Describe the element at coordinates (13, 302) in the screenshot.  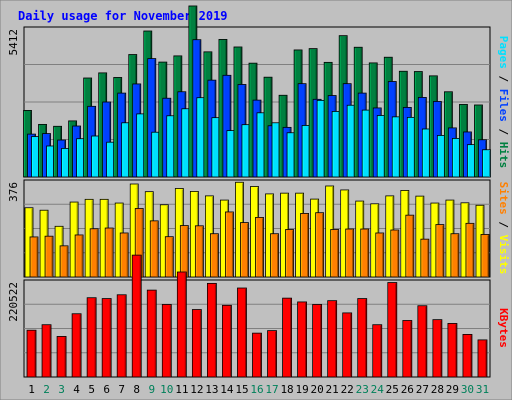
I see `y-max-label: 220522` at that location.